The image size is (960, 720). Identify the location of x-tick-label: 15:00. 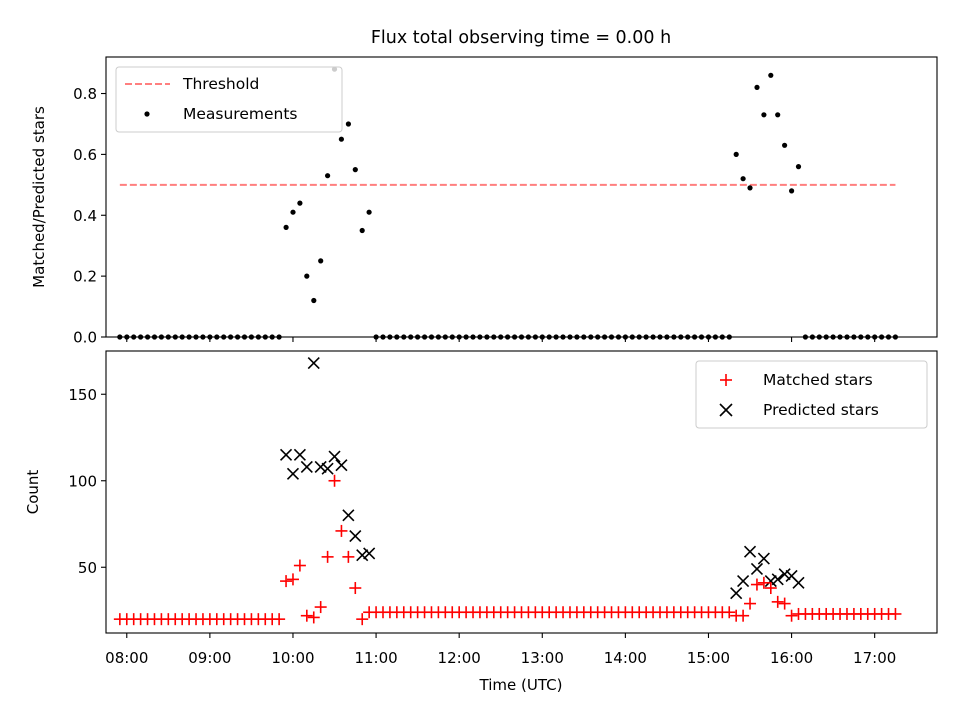
(708, 658).